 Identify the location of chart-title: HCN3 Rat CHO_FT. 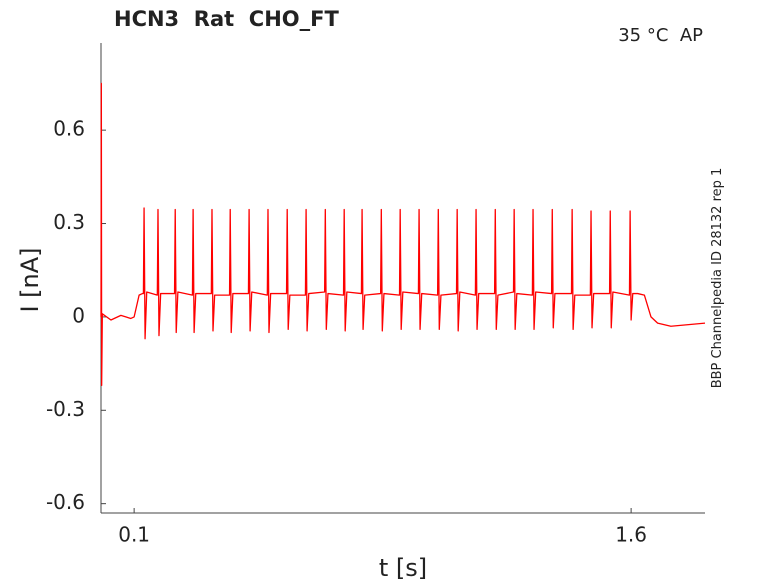
(226, 19).